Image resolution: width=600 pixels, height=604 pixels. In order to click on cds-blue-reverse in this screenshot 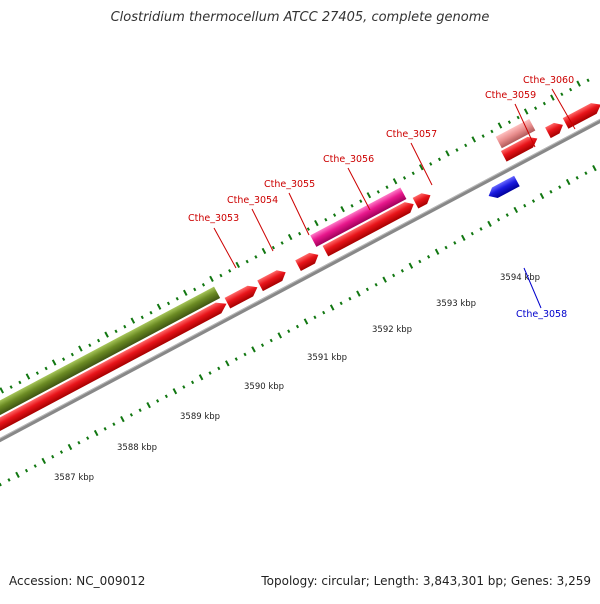, I will do `click(504, 187)`.